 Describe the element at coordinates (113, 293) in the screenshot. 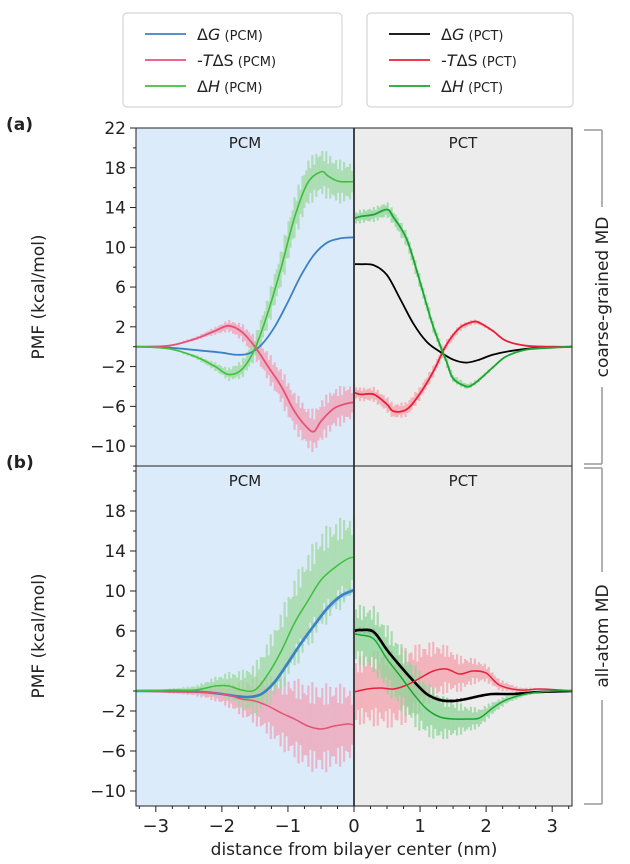

I see `y-axis: −10 −6 −2 2 6 10 14 18 22` at that location.